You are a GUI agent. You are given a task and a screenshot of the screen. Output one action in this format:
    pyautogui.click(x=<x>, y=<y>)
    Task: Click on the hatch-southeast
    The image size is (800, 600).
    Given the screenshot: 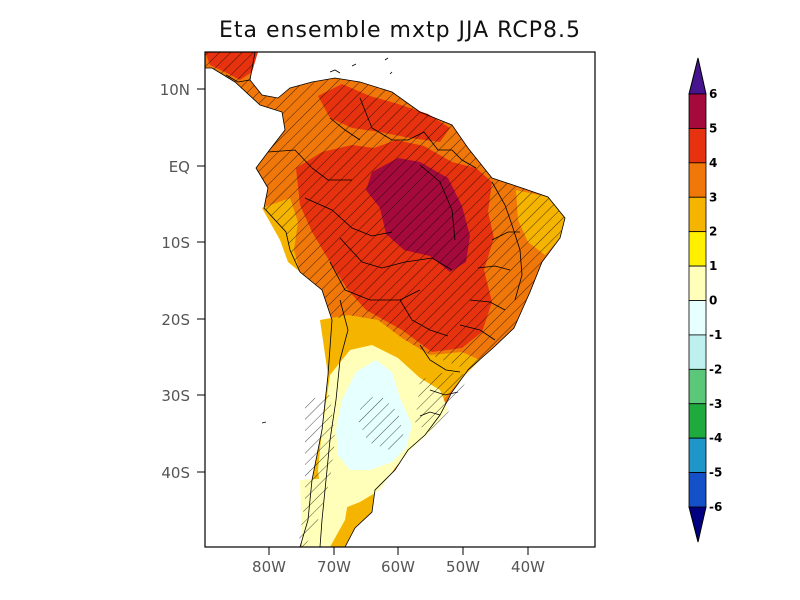 What is the action you would take?
    pyautogui.click(x=442, y=402)
    